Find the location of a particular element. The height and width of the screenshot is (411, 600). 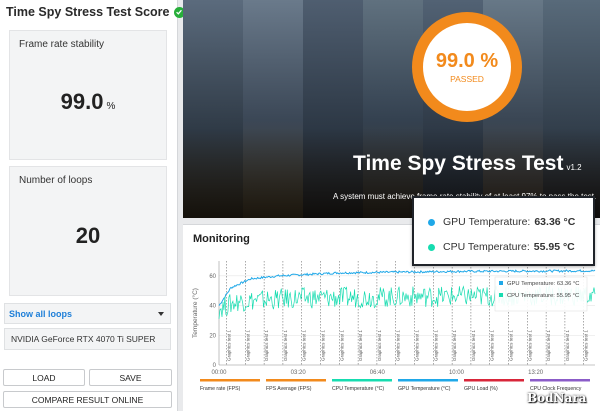

loops-label: Number of loops is located at coordinates (56, 180).